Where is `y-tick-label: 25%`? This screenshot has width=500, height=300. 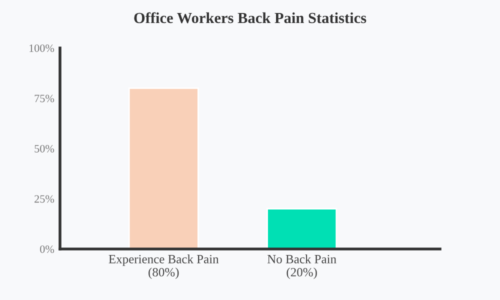 y-tick-label: 25% is located at coordinates (44, 199).